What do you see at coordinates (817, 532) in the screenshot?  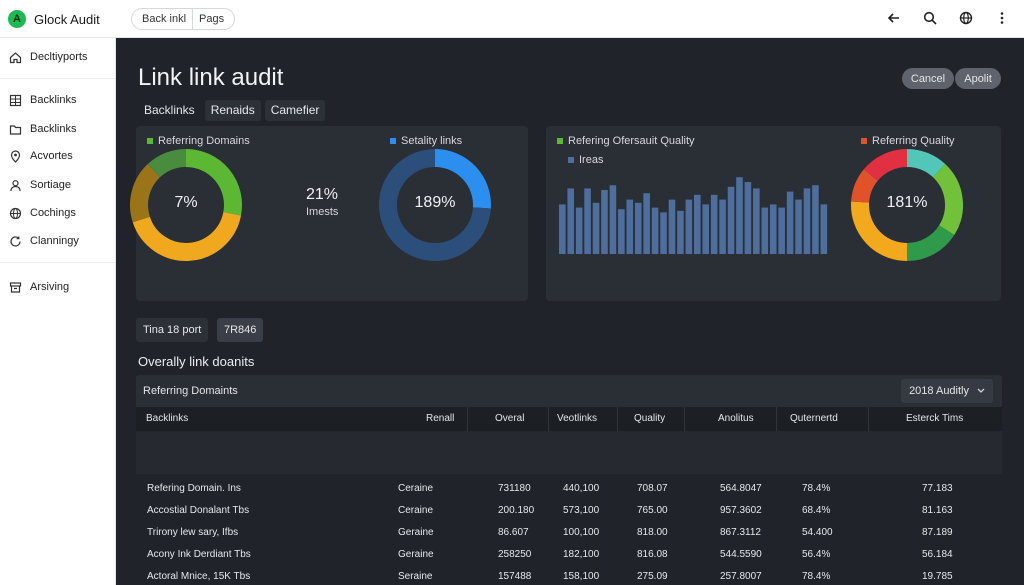 I see `cell-quternertd: 54.400` at bounding box center [817, 532].